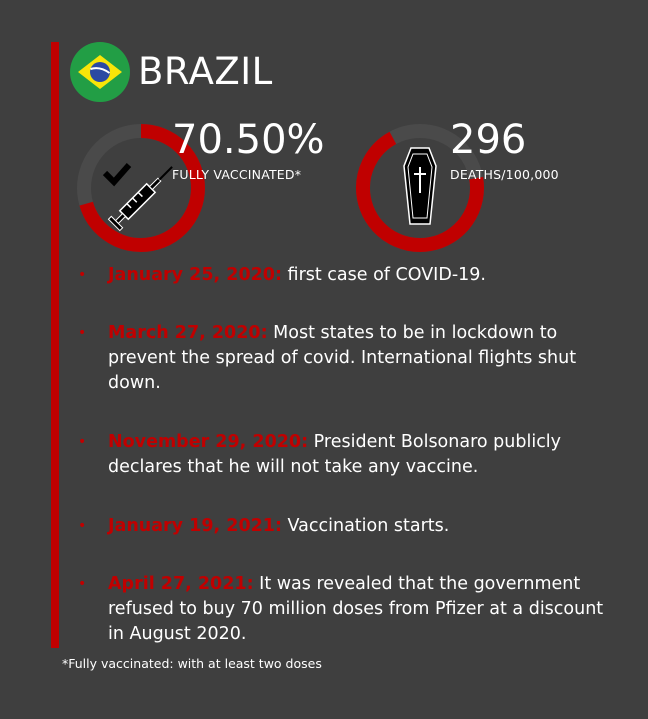 The height and width of the screenshot is (719, 648). I want to click on country-title: BRAZIL, so click(205, 71).